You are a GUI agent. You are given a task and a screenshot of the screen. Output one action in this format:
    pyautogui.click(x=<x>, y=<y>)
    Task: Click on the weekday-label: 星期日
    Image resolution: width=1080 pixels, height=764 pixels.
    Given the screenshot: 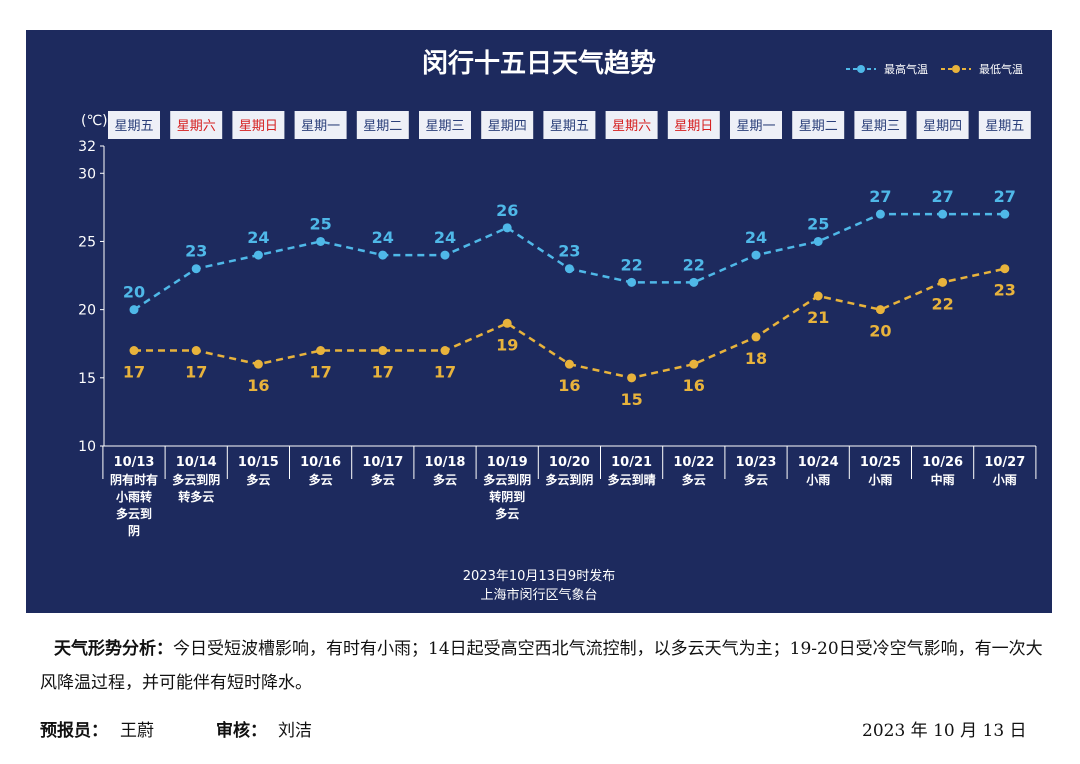 What is the action you would take?
    pyautogui.click(x=693, y=126)
    